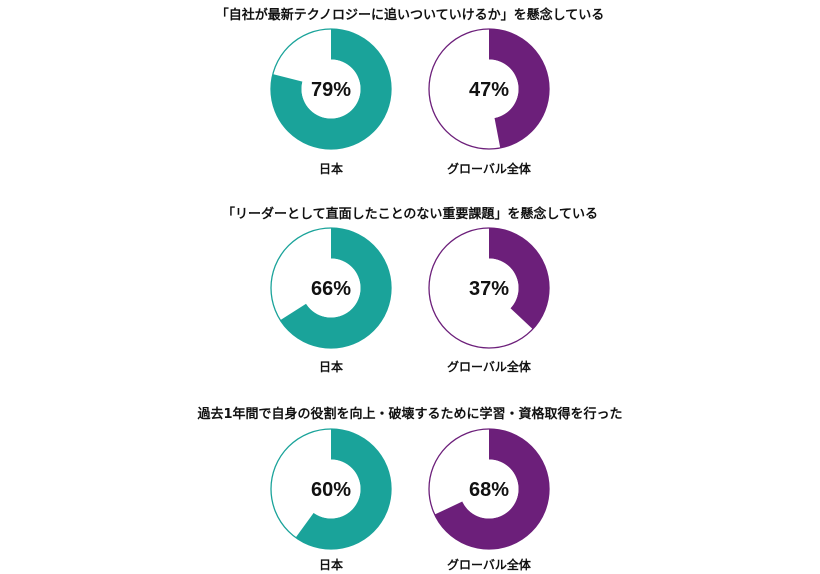 The width and height of the screenshot is (820, 574). Describe the element at coordinates (330, 169) in the screenshot. I see `label-japan-1: 日本` at that location.